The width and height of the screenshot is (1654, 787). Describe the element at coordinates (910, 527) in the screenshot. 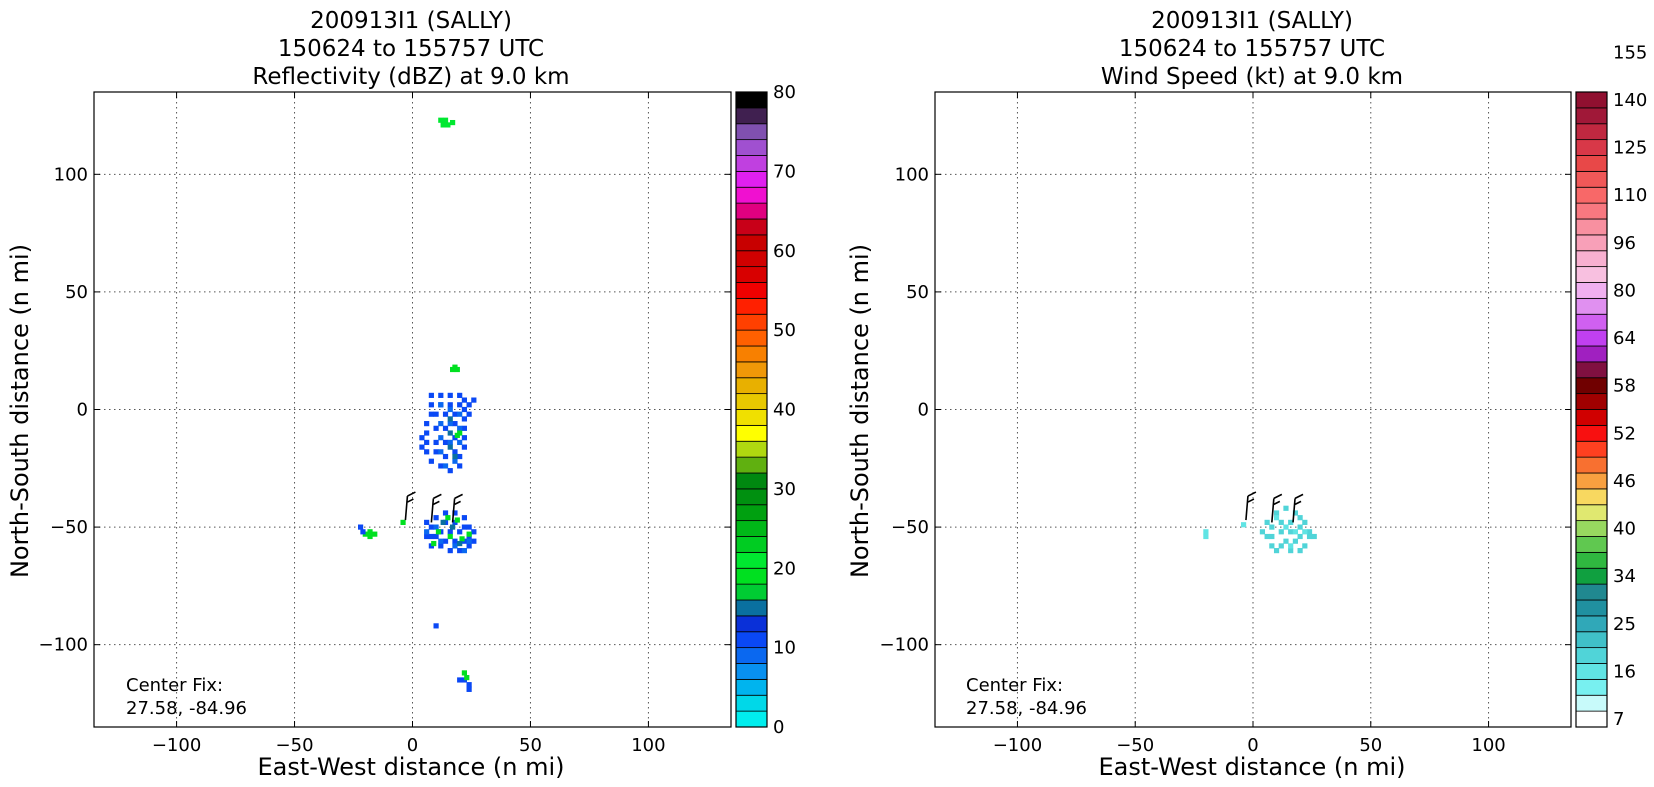

I see `y-tick-label: −50` at that location.